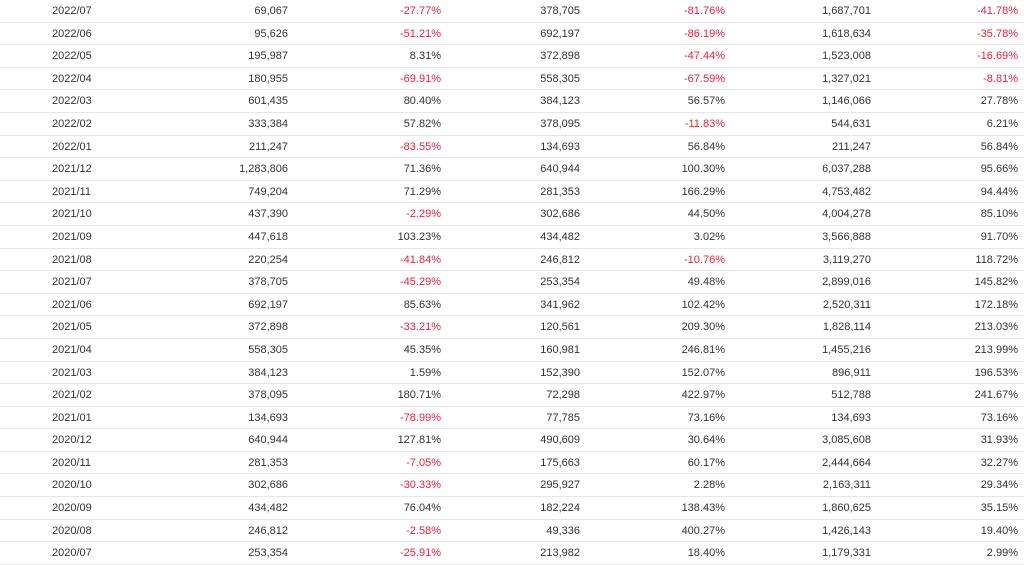 The height and width of the screenshot is (565, 1024). What do you see at coordinates (268, 78) in the screenshot?
I see `value-cell: 180,955` at bounding box center [268, 78].